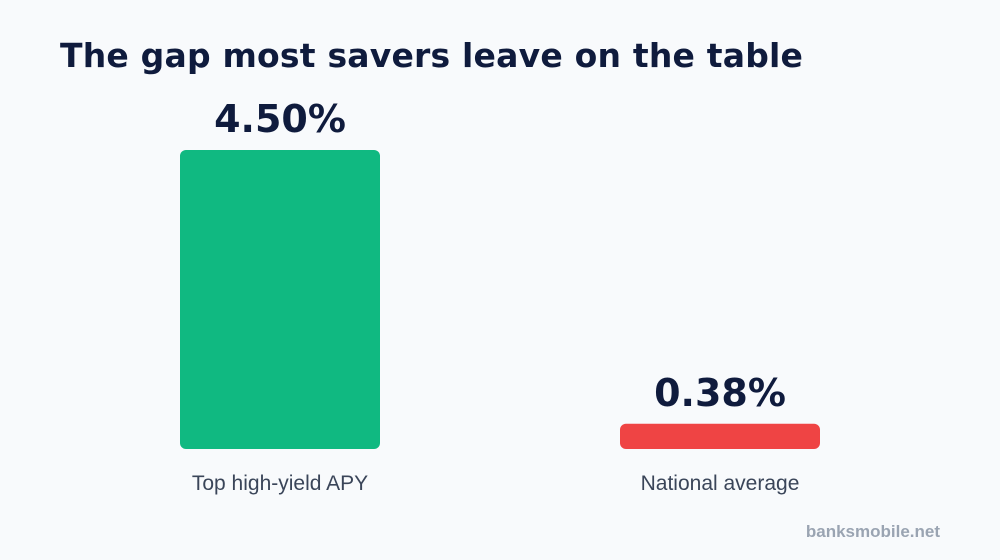  I want to click on data-label: 4.50%, so click(280, 119).